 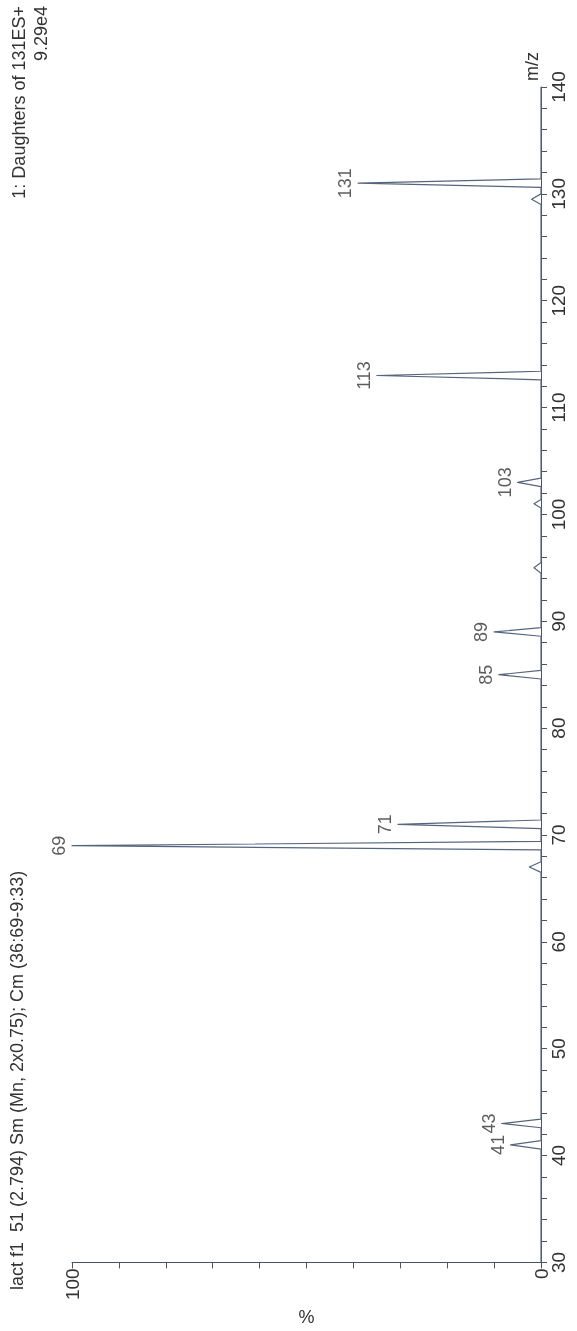 What do you see at coordinates (481, 631) in the screenshot?
I see `annotation: 89` at bounding box center [481, 631].